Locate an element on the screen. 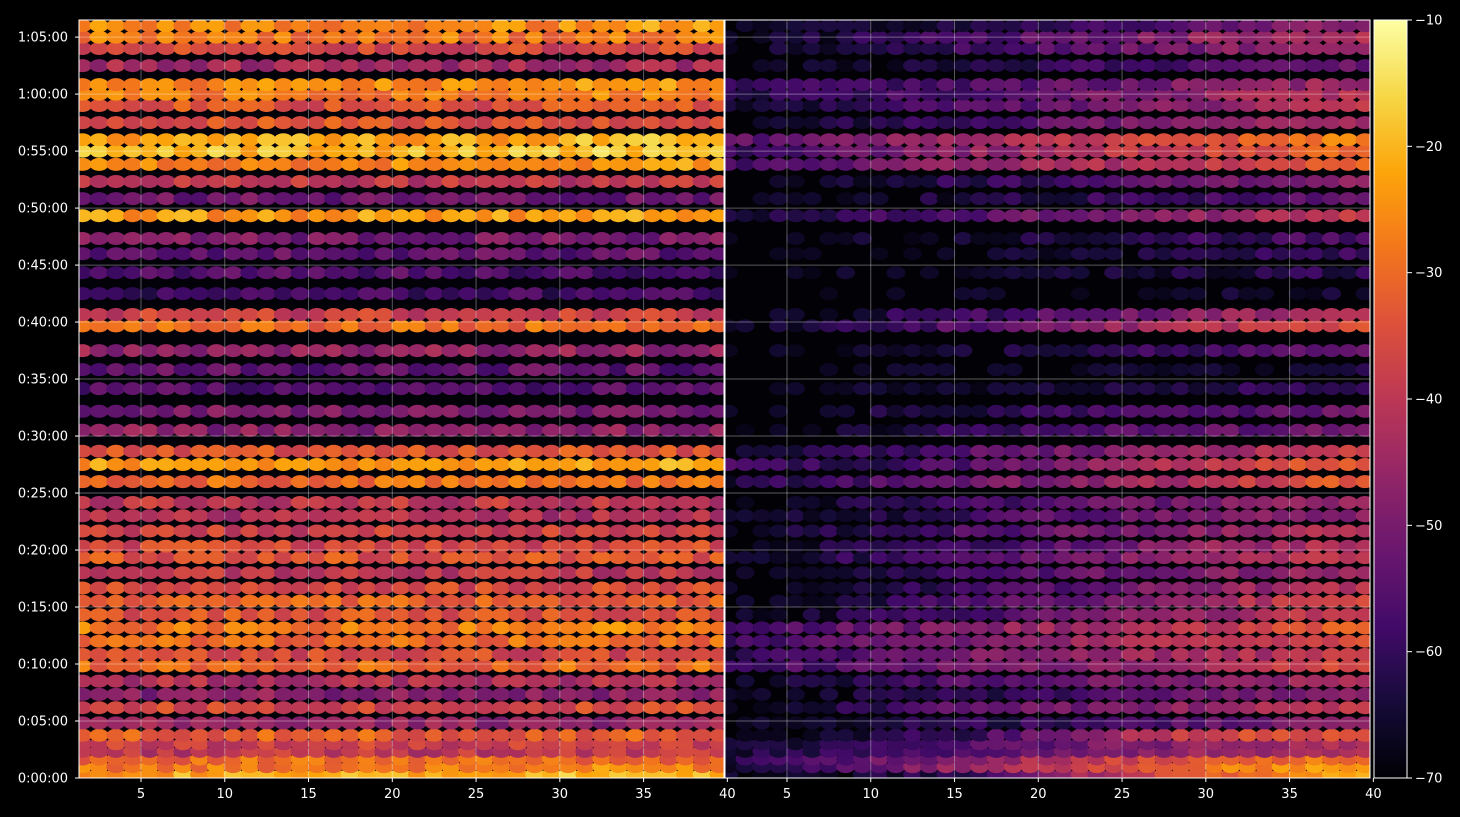 This screenshot has width=1460, height=817. colorbar-tick-label: −20 is located at coordinates (1428, 147).